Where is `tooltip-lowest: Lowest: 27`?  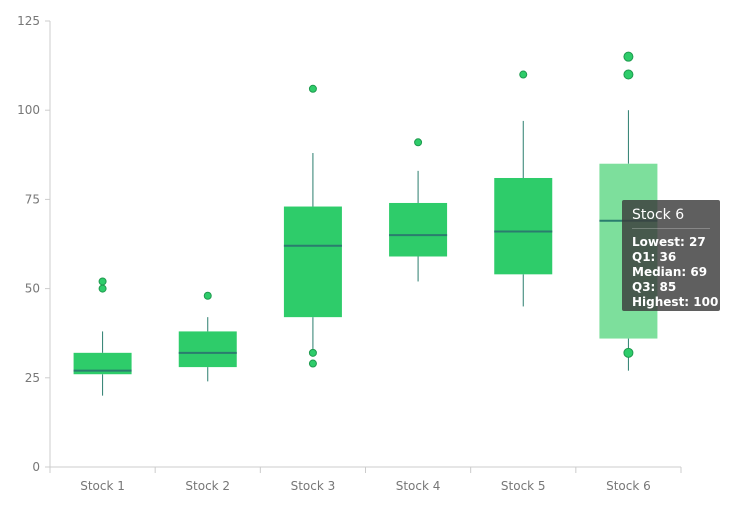 tooltip-lowest: Lowest: 27 is located at coordinates (669, 242).